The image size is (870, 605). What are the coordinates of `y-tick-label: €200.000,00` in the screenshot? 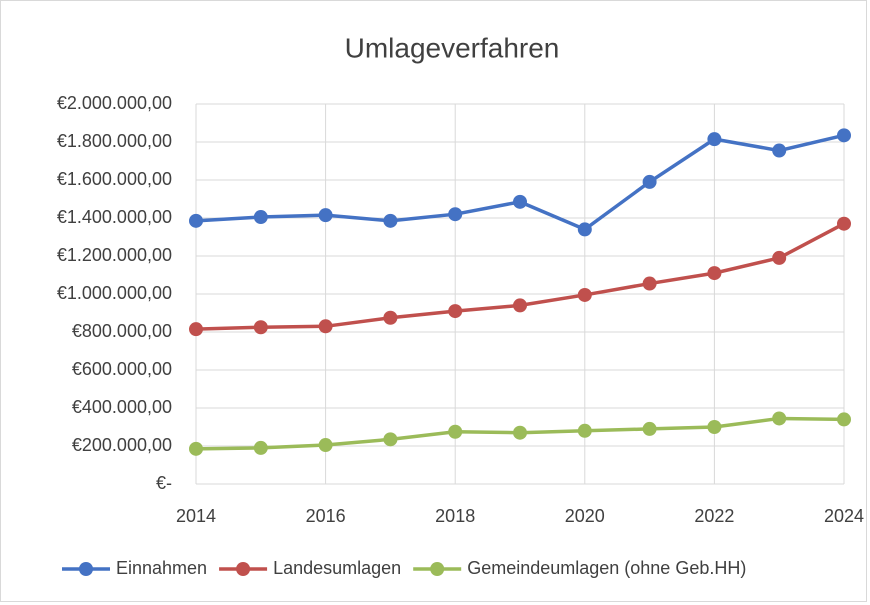 It's located at (122, 445).